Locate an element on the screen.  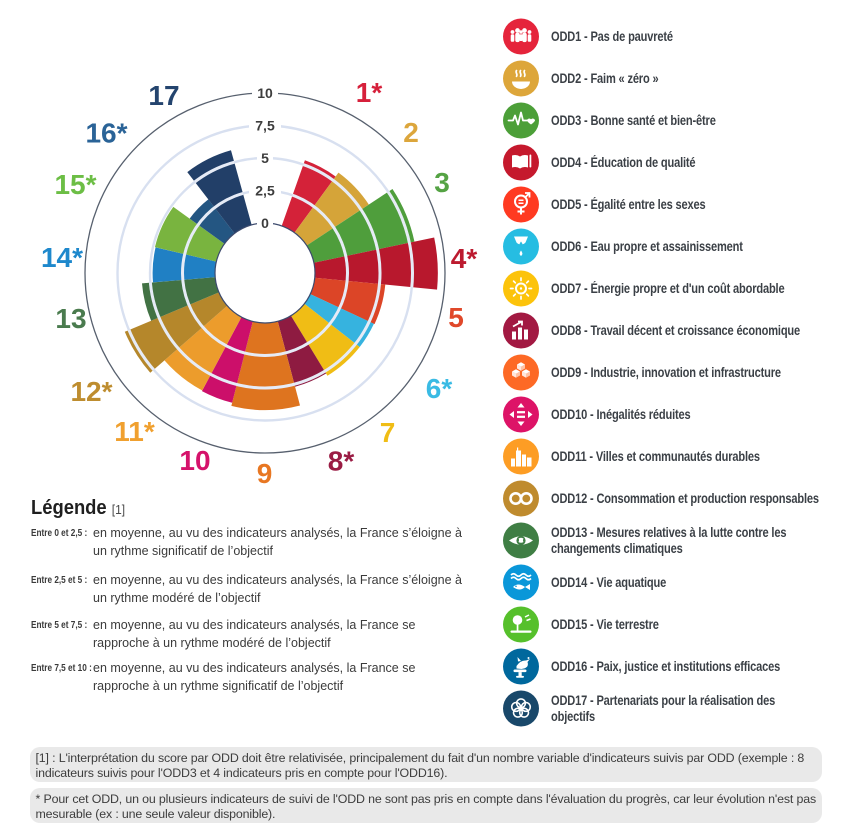
svg-text: 3 is located at coordinates (442, 182).